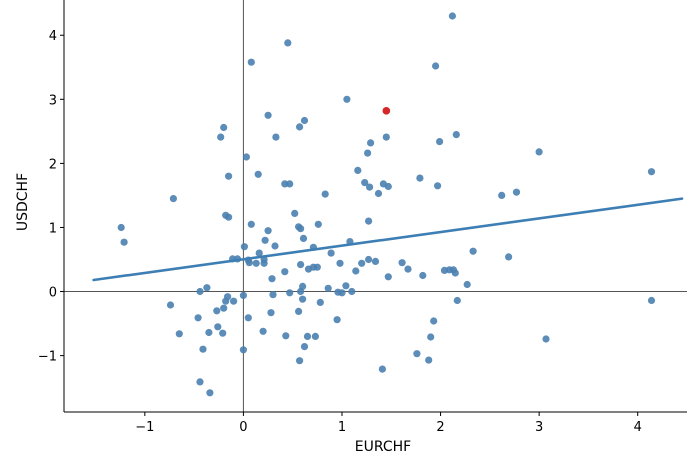 The height and width of the screenshot is (460, 687). I want to click on x-tick-label: 3, so click(539, 427).